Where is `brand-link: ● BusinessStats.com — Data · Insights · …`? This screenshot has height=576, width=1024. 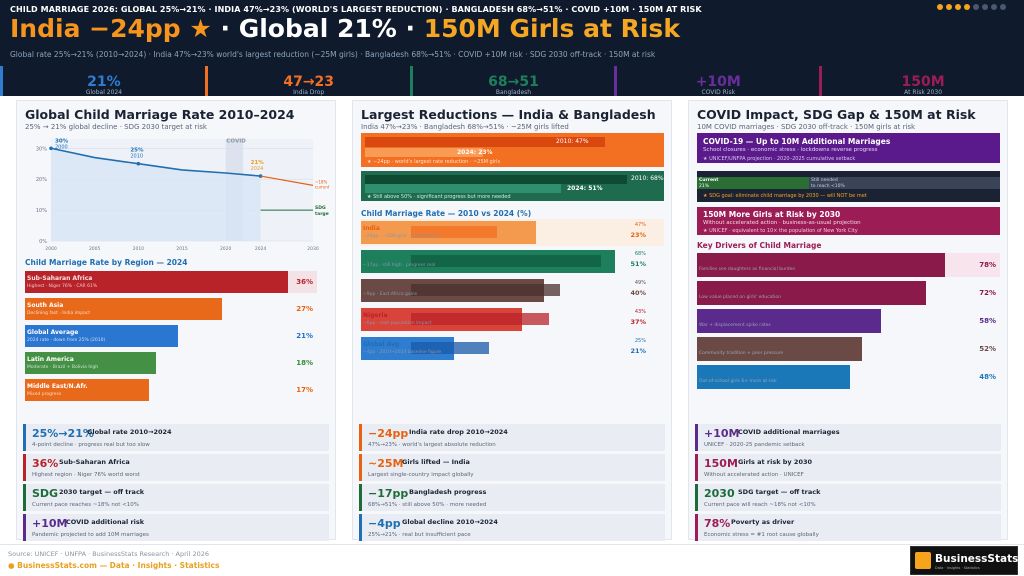
brand-link: ● BusinessStats.com — Data · Insights · … is located at coordinates (114, 565).